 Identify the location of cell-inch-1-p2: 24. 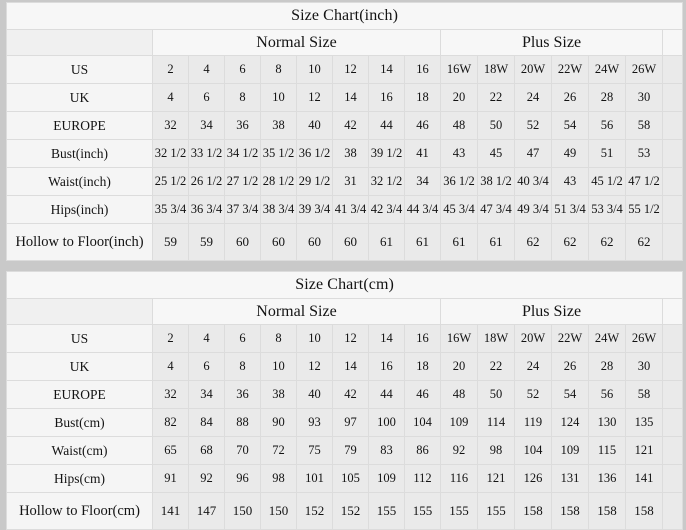
(533, 97).